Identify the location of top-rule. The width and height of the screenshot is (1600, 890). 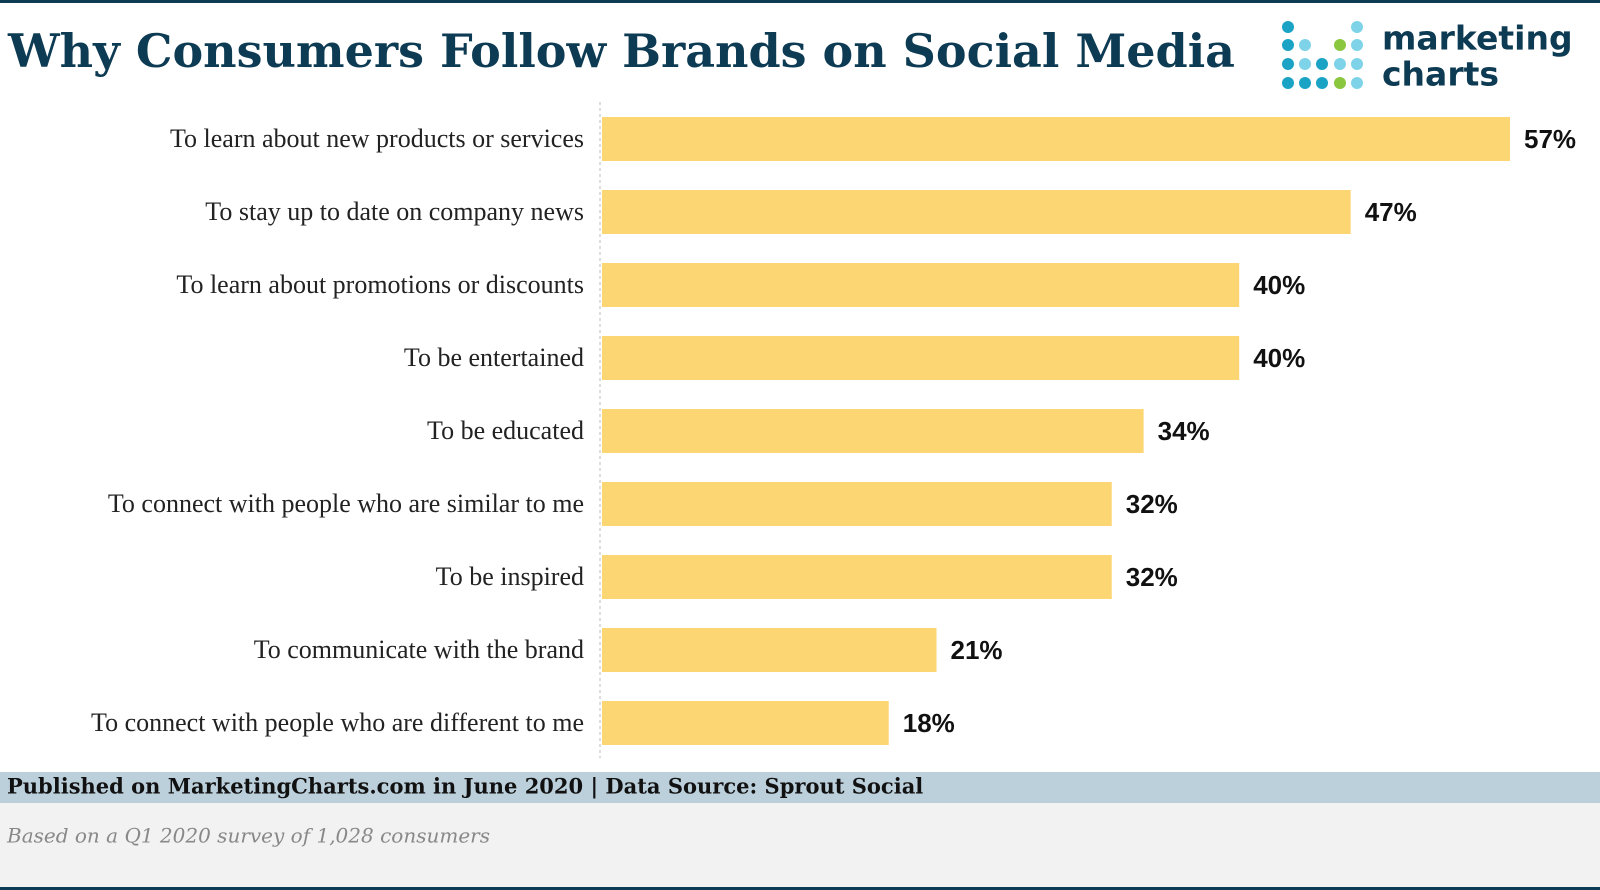
(800, 1).